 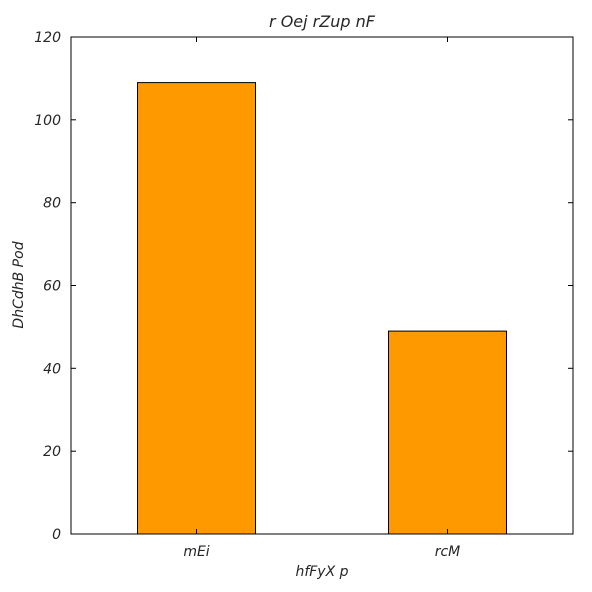 I want to click on bar-rcM, so click(x=447, y=432).